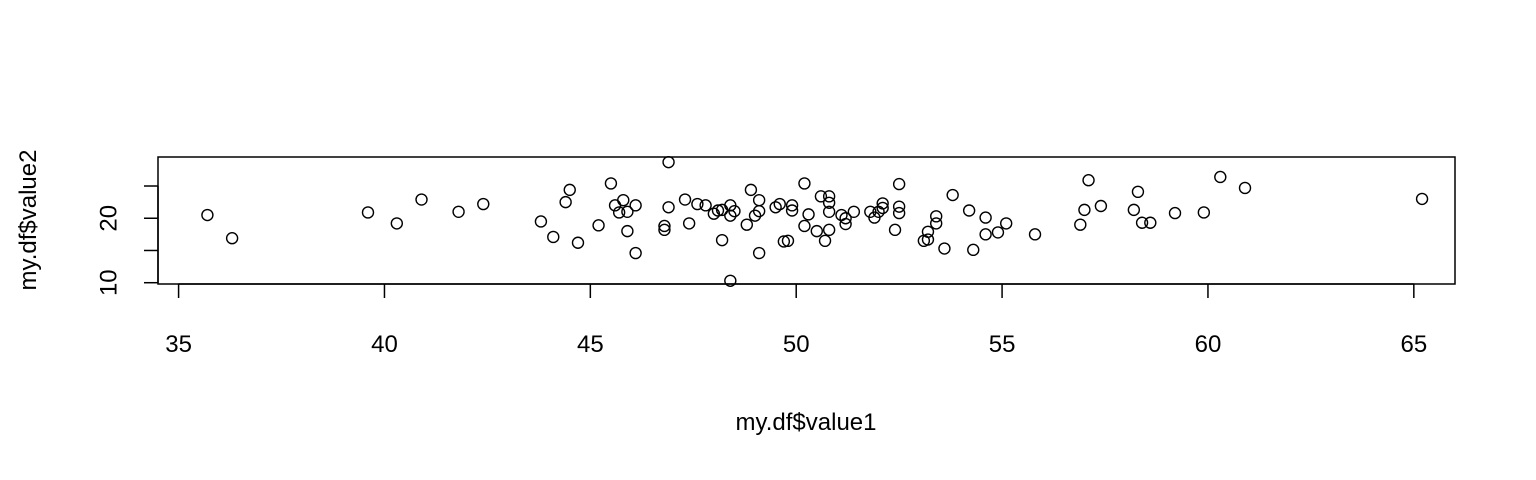 The image size is (1536, 480). Describe the element at coordinates (806, 422) in the screenshot. I see `x-axis-label: my.df$value1` at that location.